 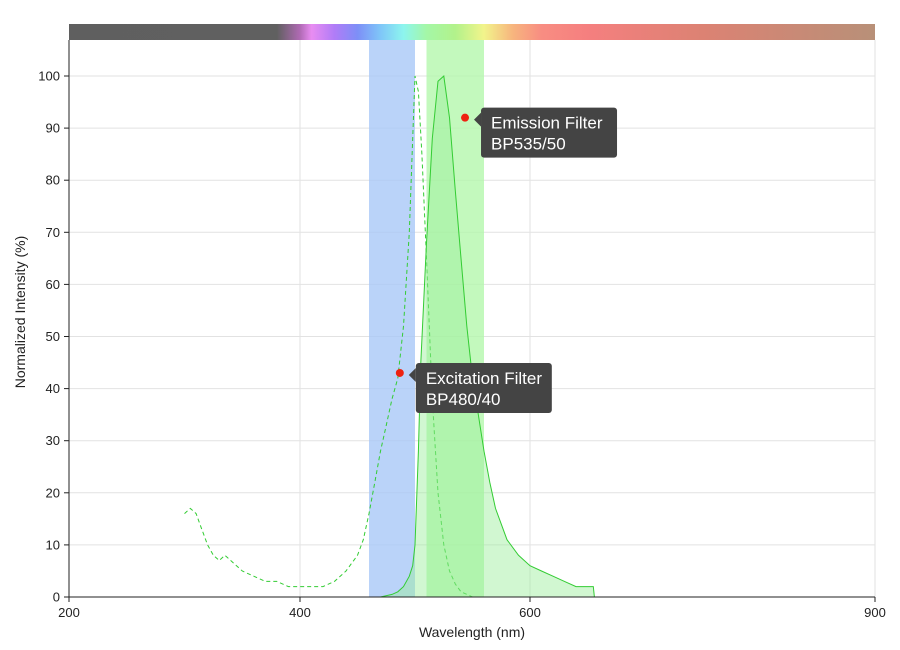 I want to click on excitation-tooltip-line-2: BP480/40, so click(x=463, y=399).